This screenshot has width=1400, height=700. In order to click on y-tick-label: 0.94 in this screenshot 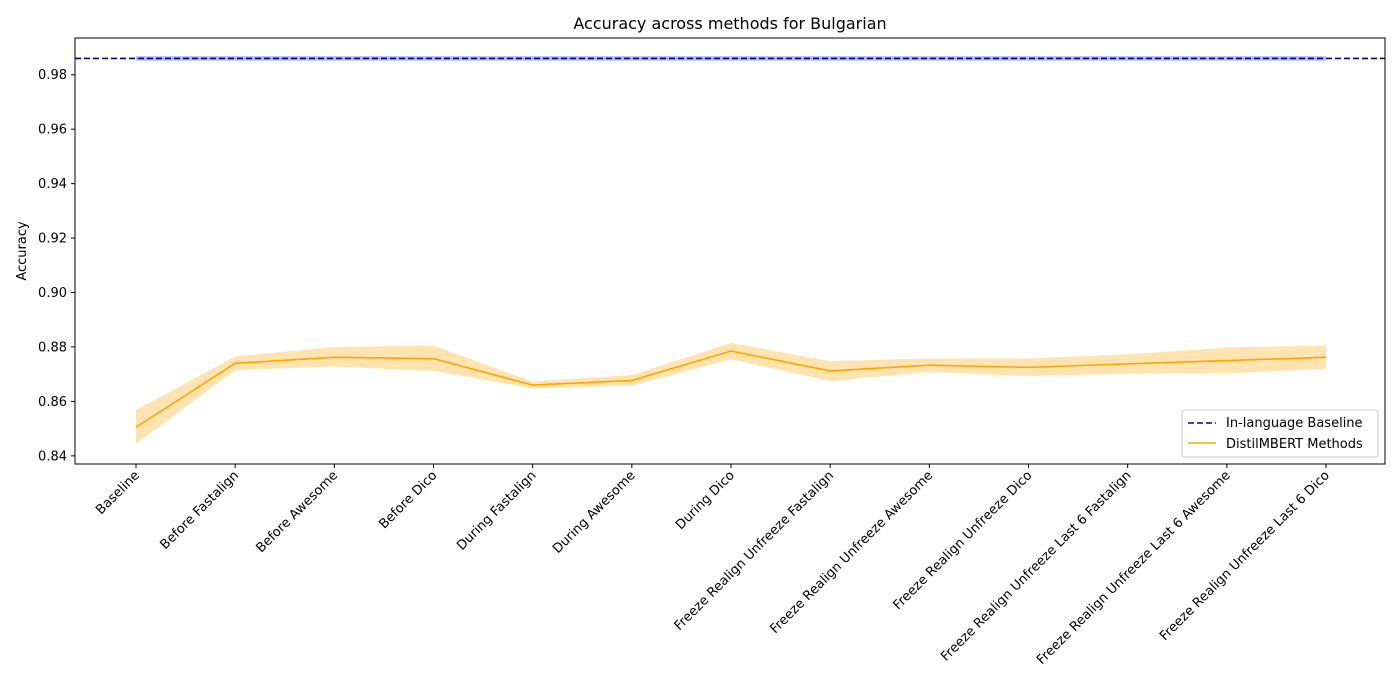, I will do `click(52, 184)`.